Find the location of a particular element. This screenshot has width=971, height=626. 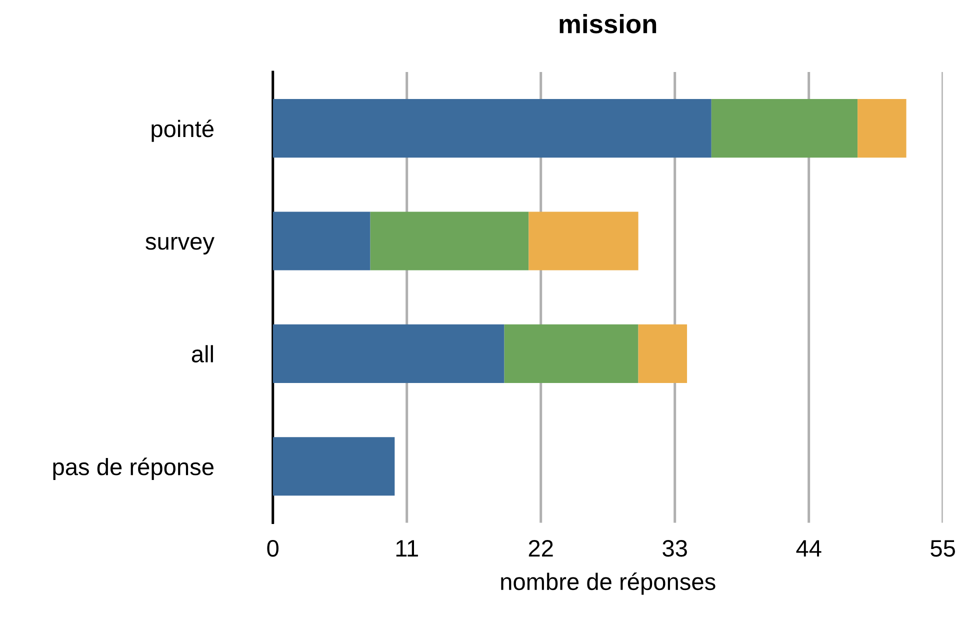

y-tick-label: survey is located at coordinates (180, 245).